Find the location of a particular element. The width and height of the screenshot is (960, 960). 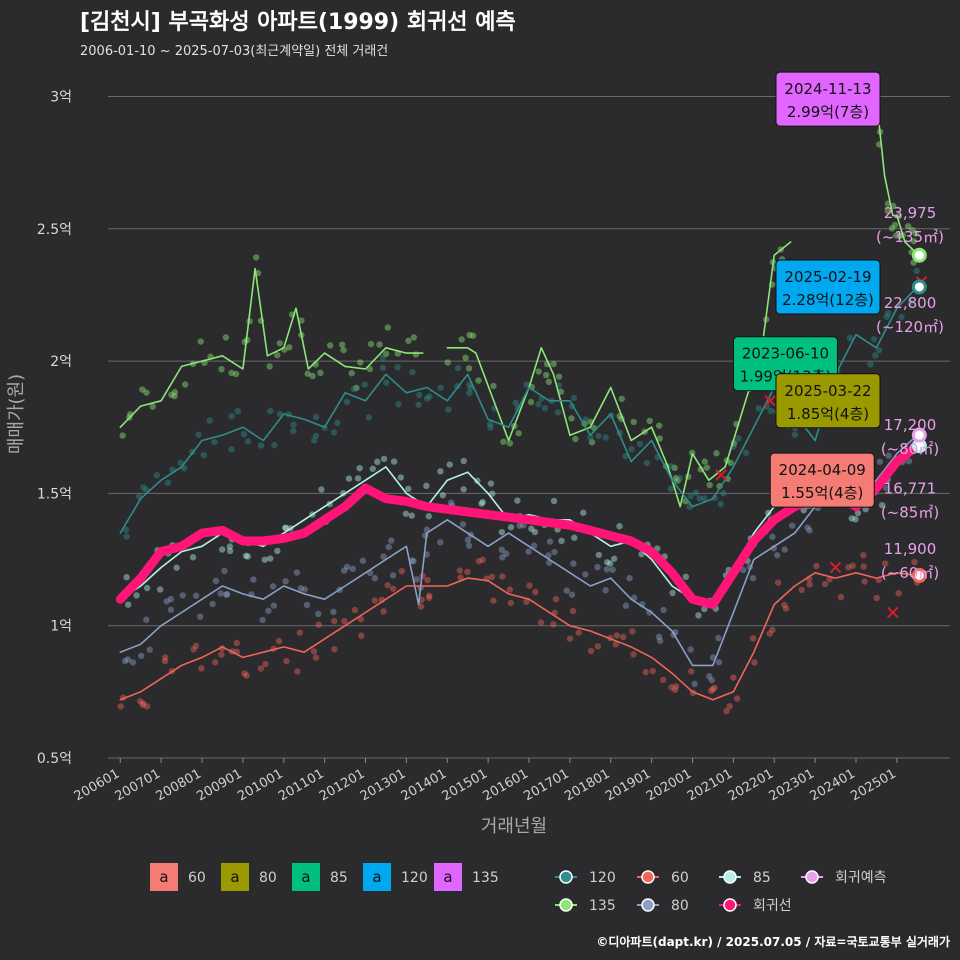

chart-subtitle: 2006-01-10 ~ 2025-07-03(최근계약일) 전체 거래건 is located at coordinates (234, 51).